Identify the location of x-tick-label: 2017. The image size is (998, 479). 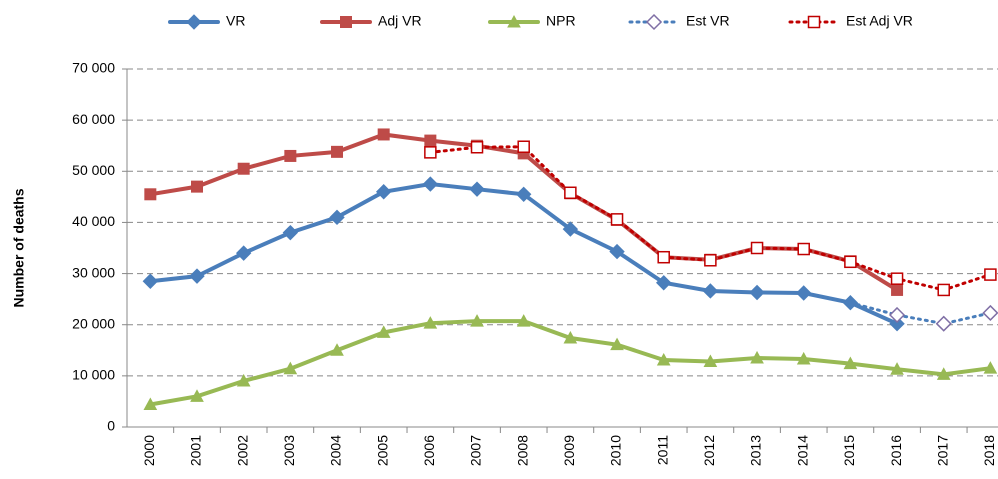
(942, 450).